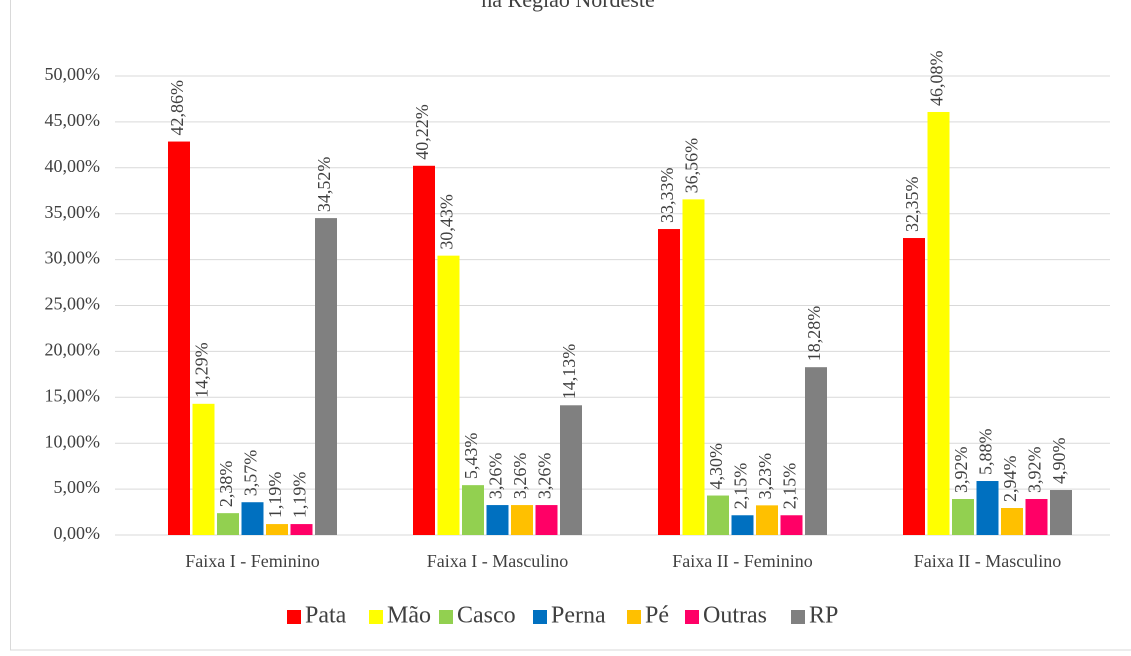  Describe the element at coordinates (823, 616) in the screenshot. I see `legend-label: RP` at that location.